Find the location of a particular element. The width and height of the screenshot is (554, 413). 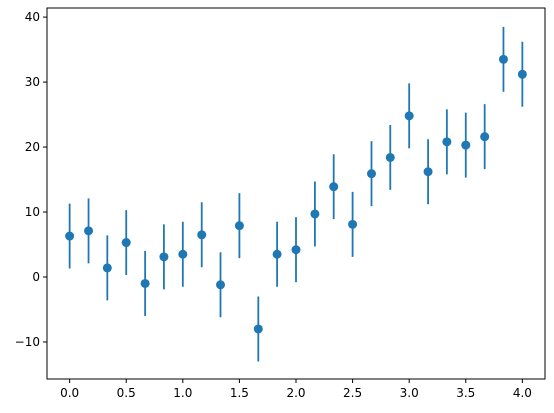

x-tick-label: 2.5 is located at coordinates (352, 393).